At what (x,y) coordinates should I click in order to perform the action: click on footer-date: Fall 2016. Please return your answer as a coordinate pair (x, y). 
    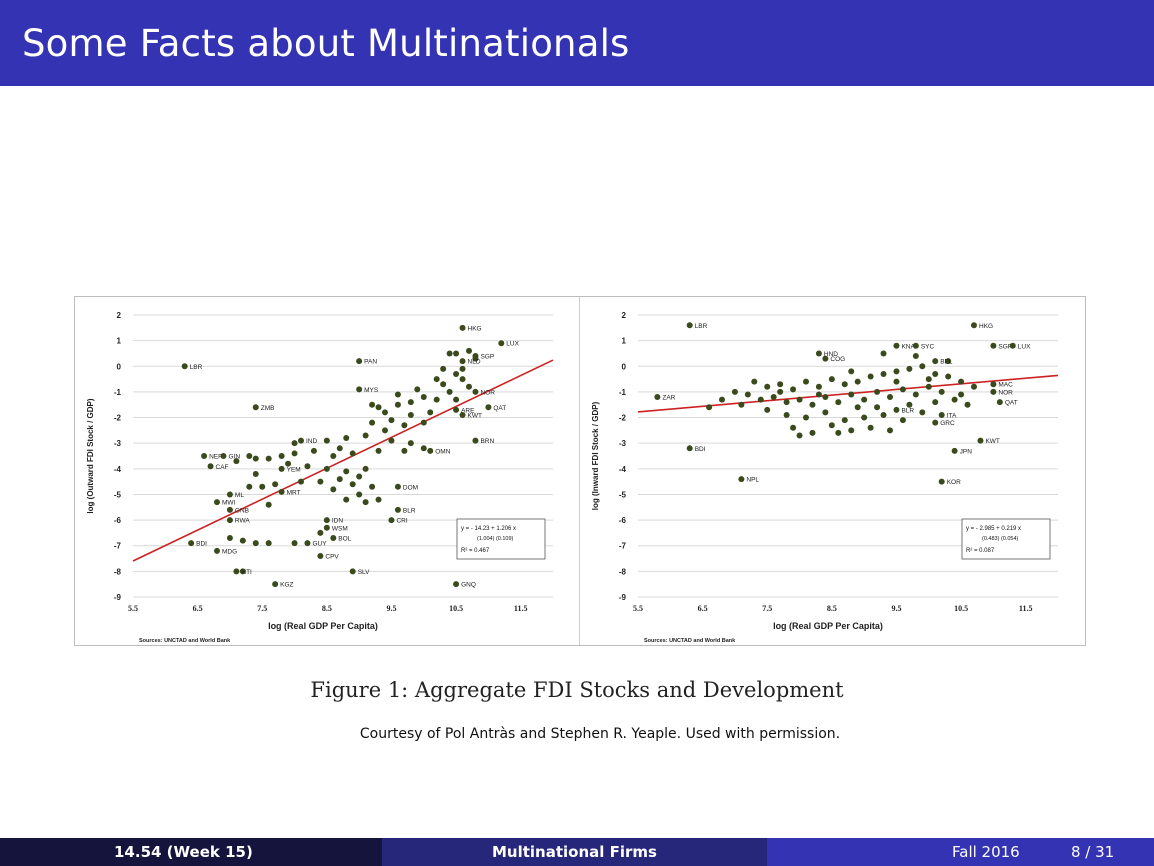
    Looking at the image, I should click on (986, 852).